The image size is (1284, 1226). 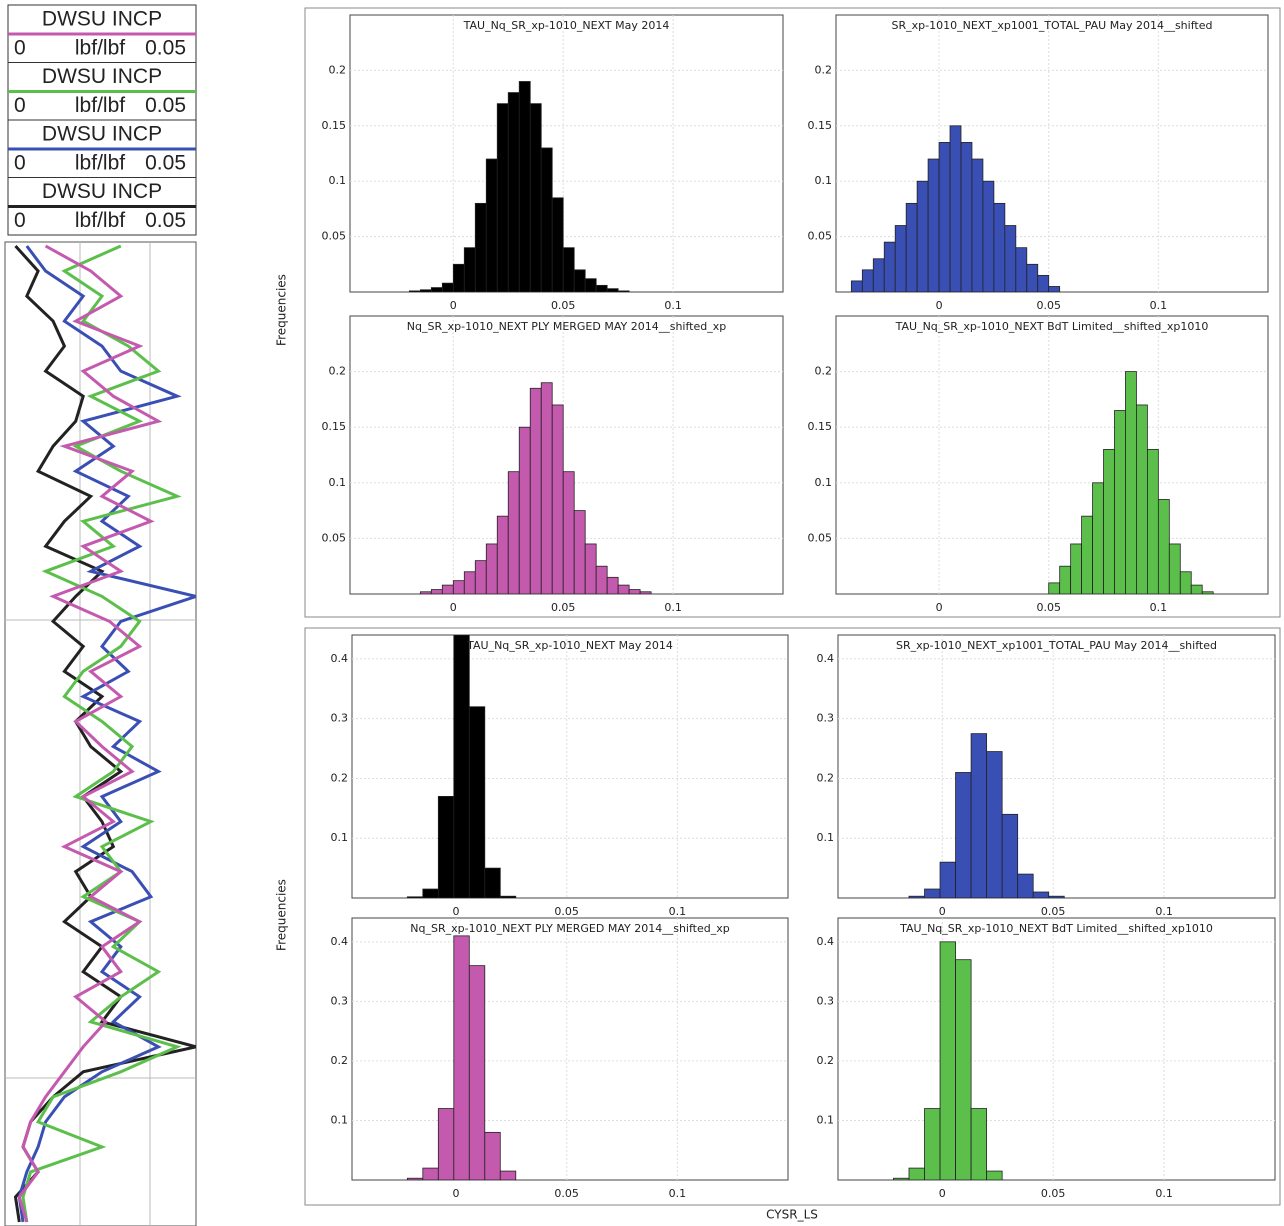 I want to click on x-axis-label: CYSR_LS, so click(x=792, y=1215).